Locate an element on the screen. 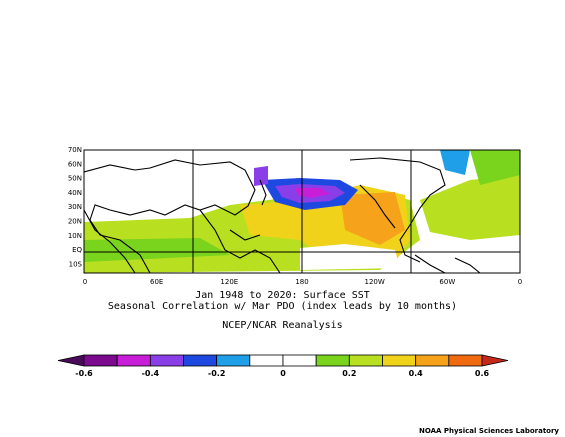 This screenshot has height=437, width=565. colorbar-tick-label: 0 is located at coordinates (283, 373).